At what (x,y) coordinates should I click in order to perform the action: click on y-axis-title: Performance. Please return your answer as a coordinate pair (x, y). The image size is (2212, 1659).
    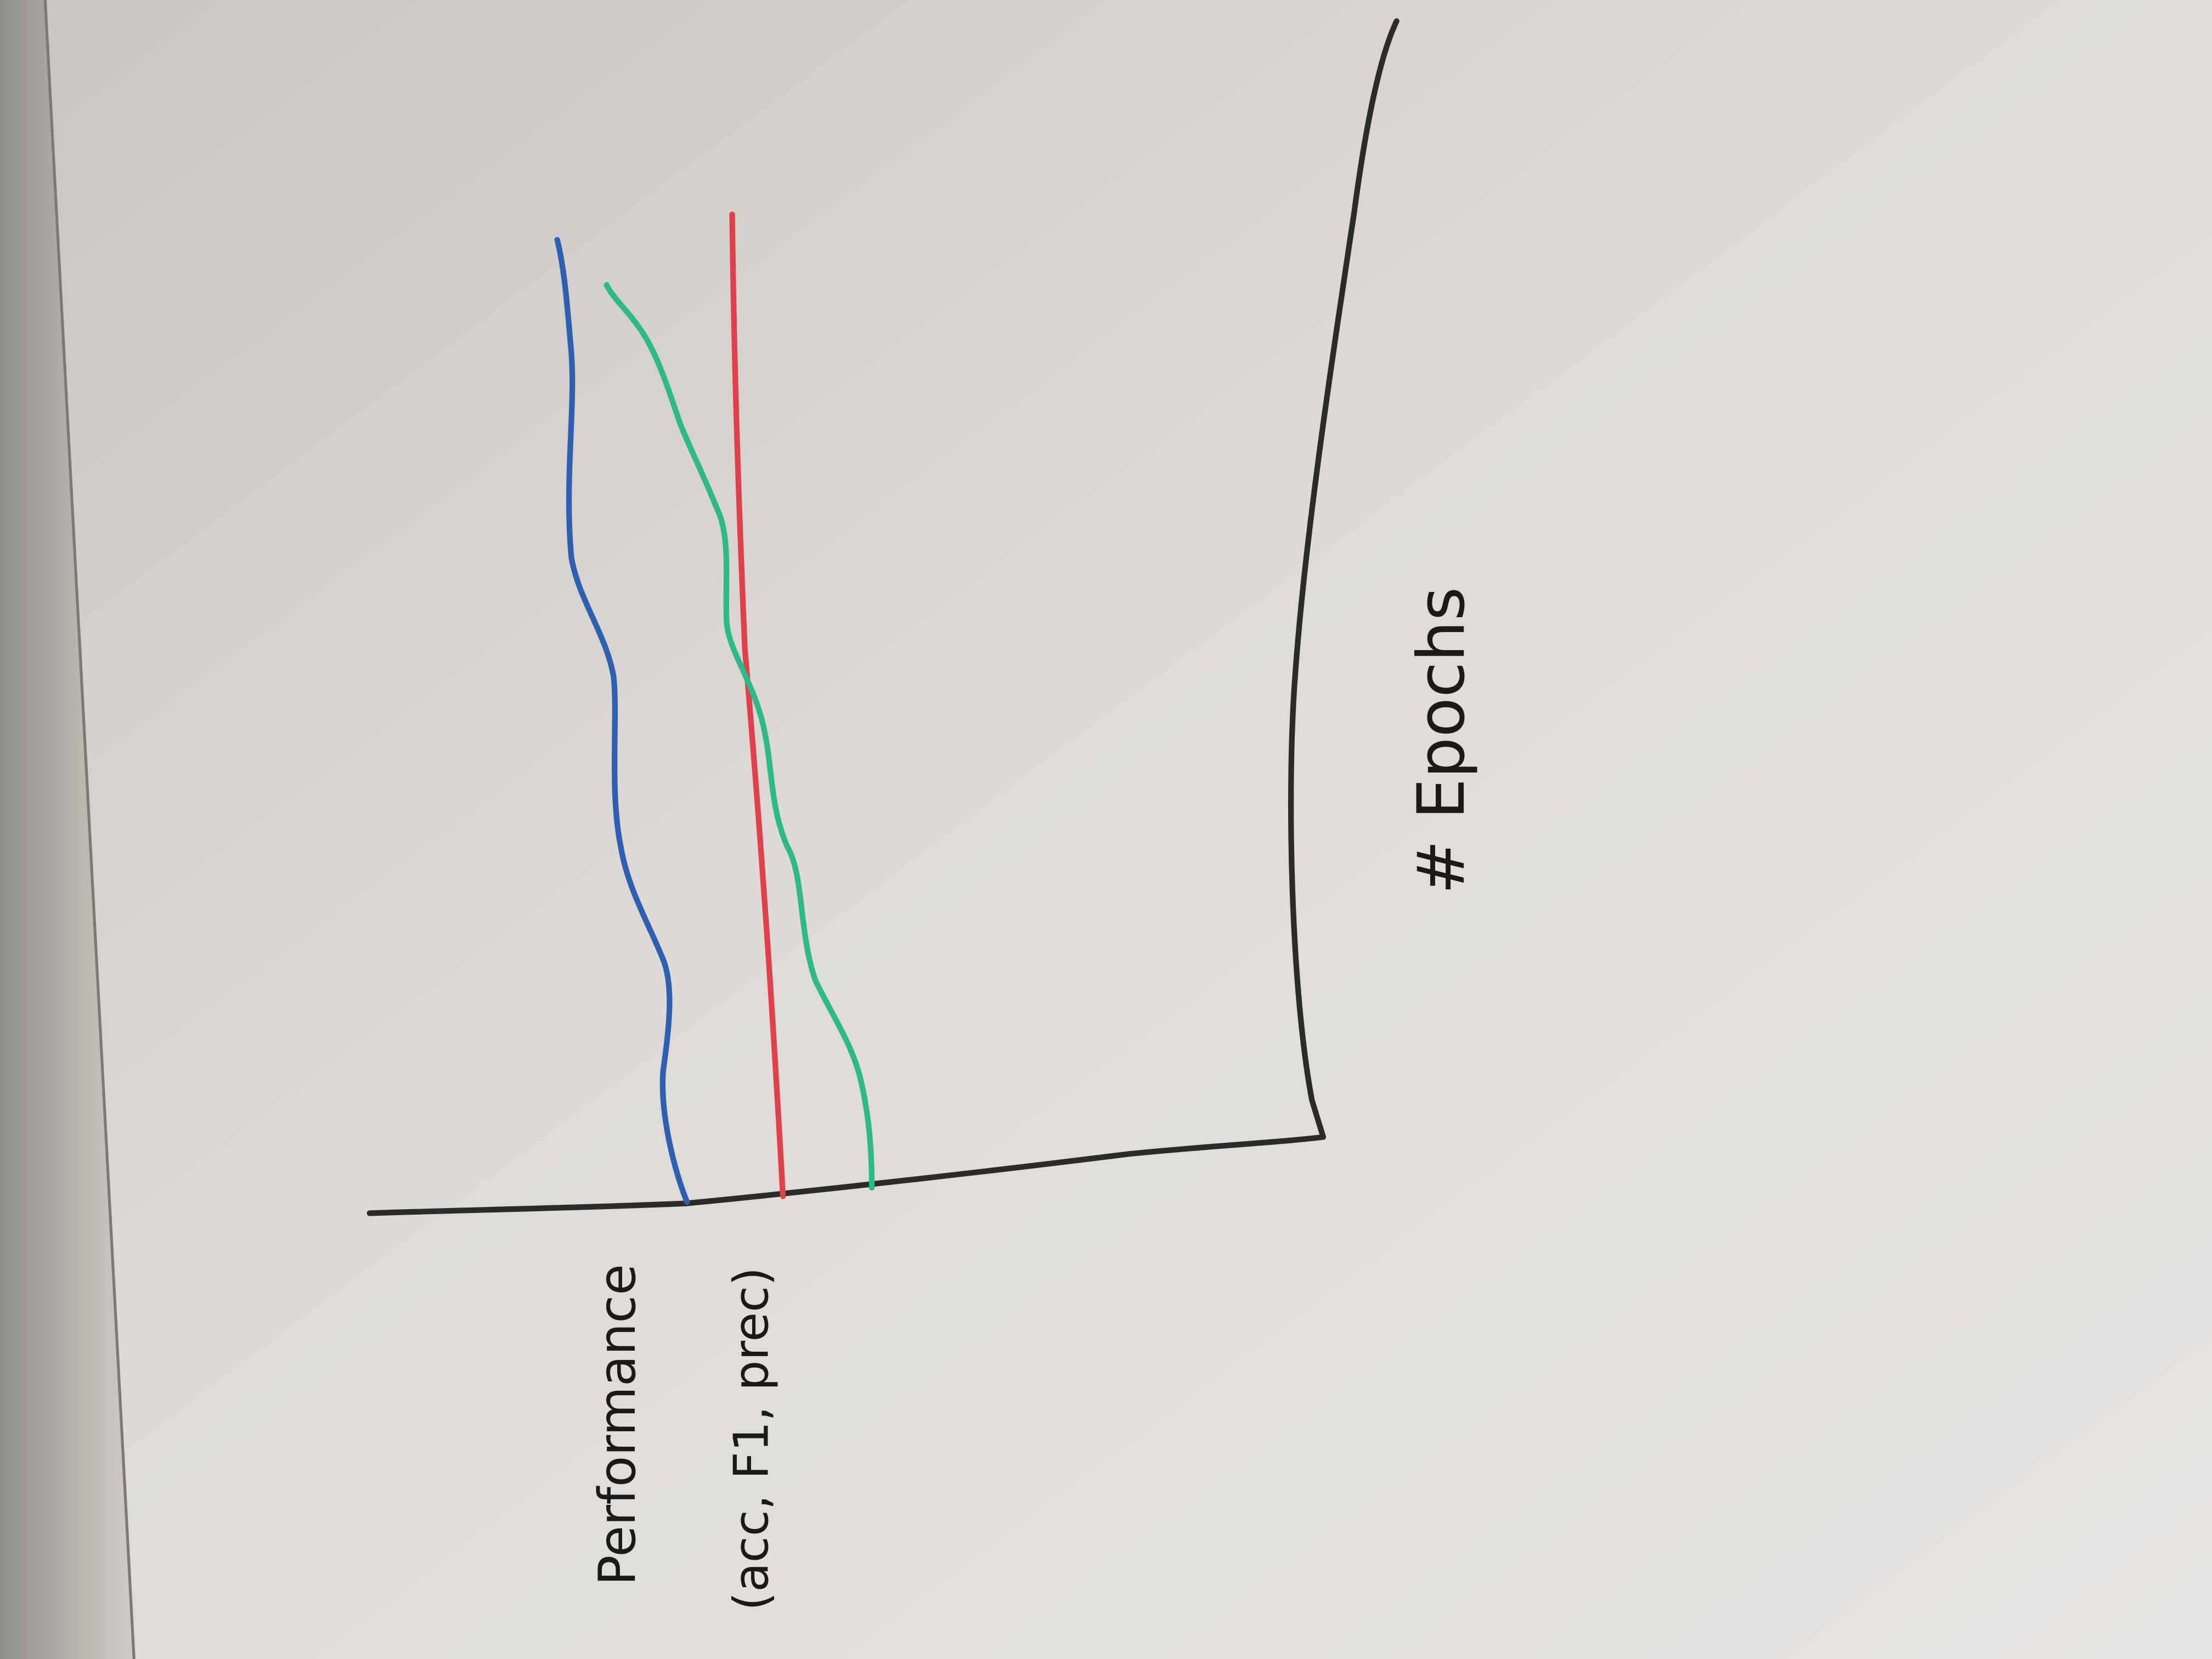
    Looking at the image, I should click on (617, 1425).